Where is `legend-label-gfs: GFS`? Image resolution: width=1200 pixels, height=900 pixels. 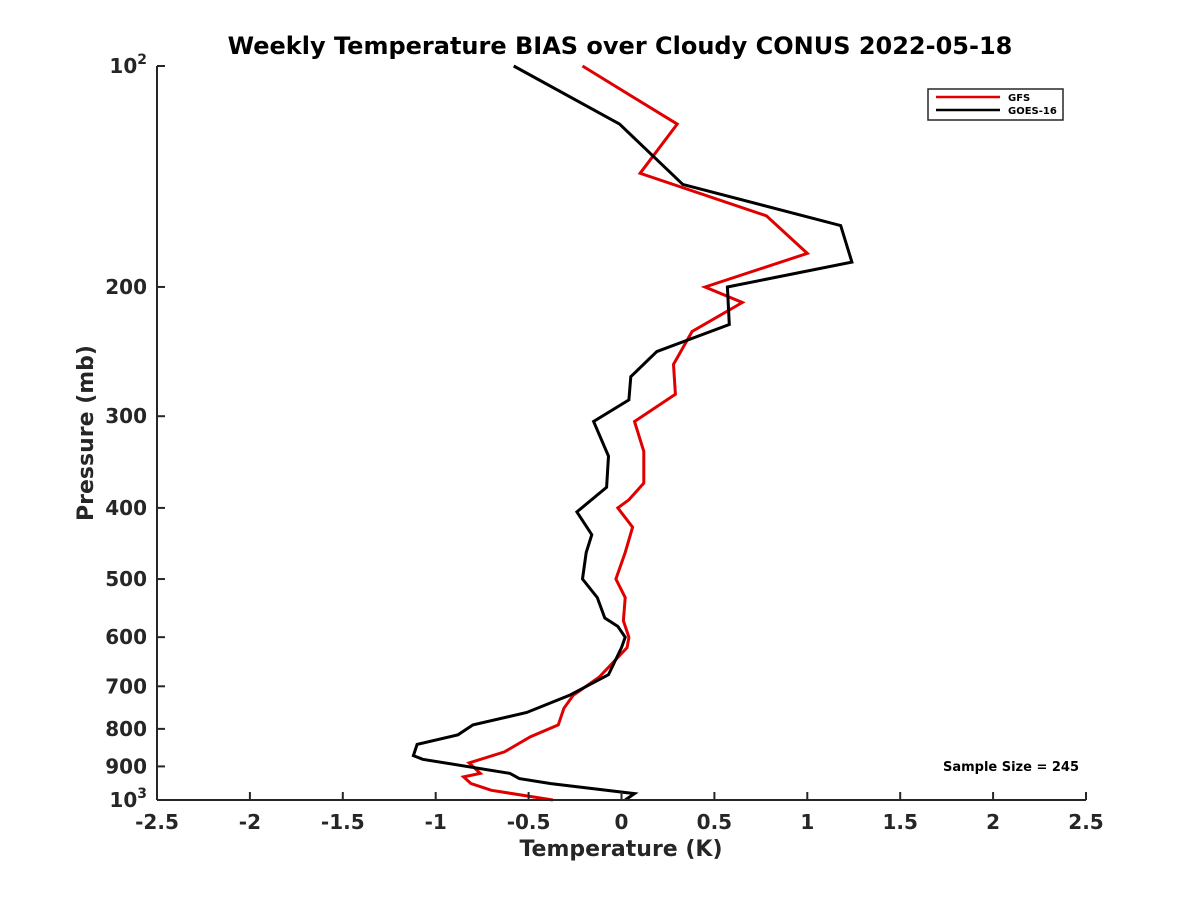 legend-label-gfs: GFS is located at coordinates (1019, 98).